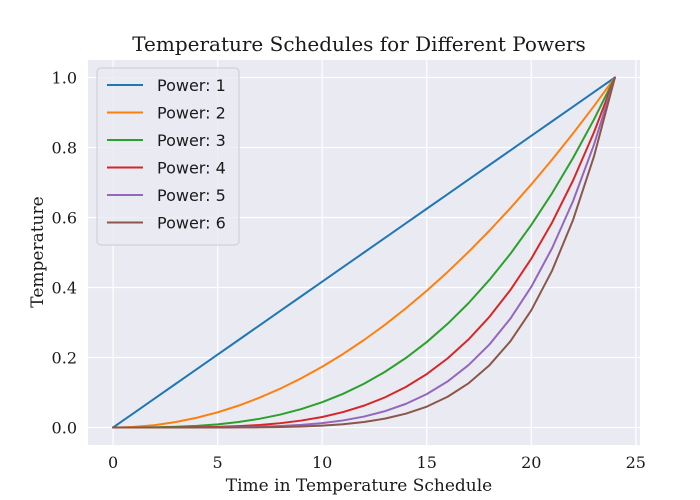 This screenshot has height=500, width=700. I want to click on x-axis-label: Time in Temperature Schedule, so click(359, 486).